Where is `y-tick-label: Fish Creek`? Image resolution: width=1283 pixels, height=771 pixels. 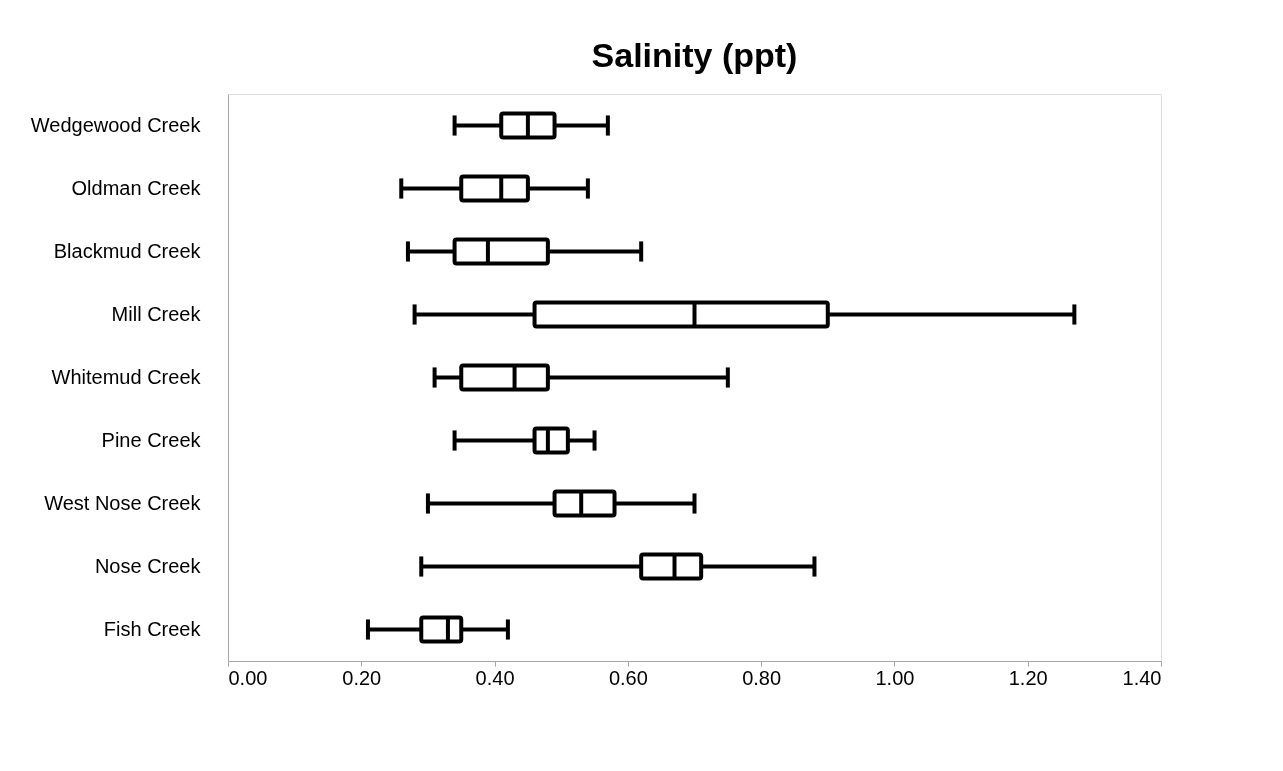
y-tick-label: Fish Creek is located at coordinates (152, 629).